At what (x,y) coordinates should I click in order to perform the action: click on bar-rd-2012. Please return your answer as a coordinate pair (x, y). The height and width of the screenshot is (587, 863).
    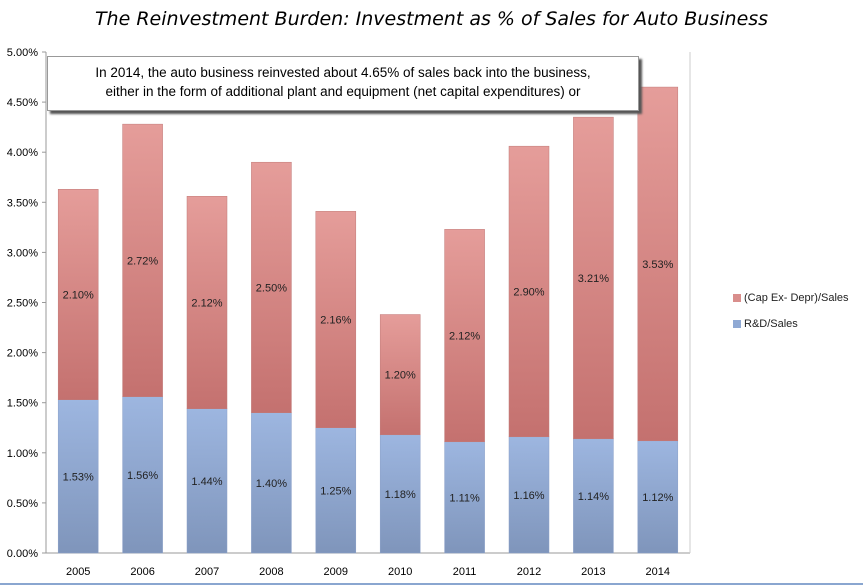
    Looking at the image, I should click on (529, 495).